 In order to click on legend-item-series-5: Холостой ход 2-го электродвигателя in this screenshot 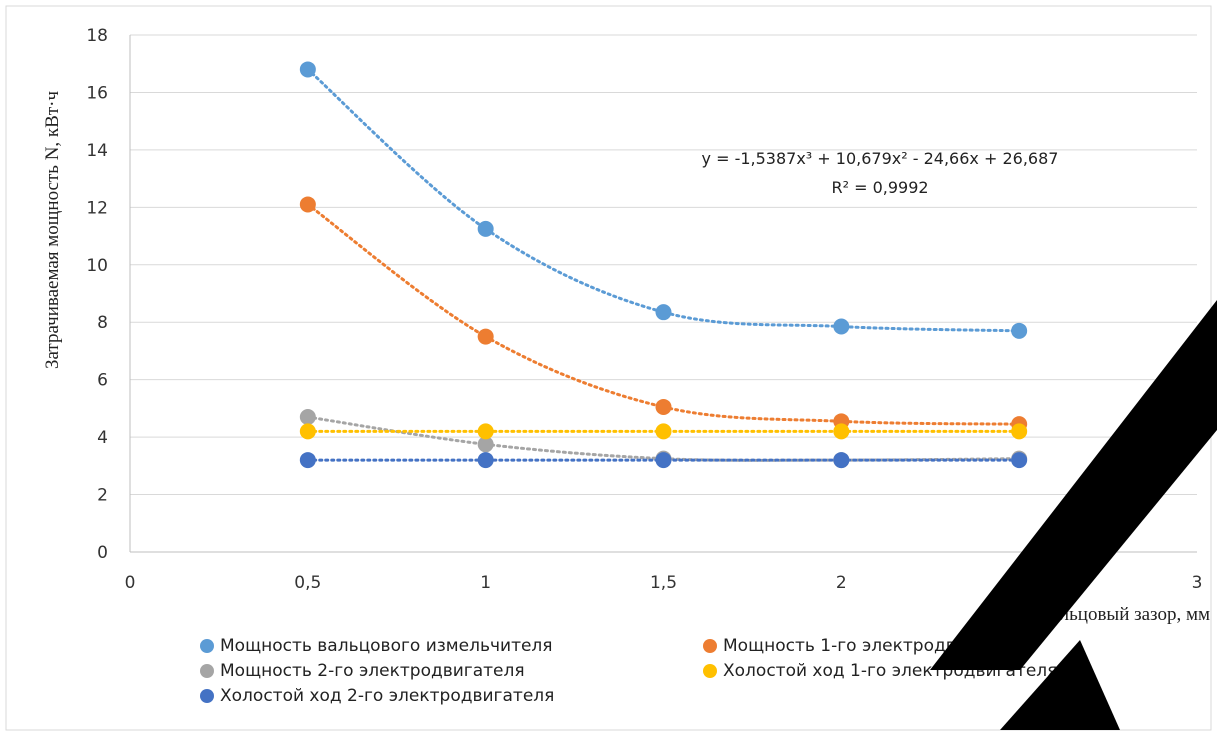, I will do `click(377, 696)`.